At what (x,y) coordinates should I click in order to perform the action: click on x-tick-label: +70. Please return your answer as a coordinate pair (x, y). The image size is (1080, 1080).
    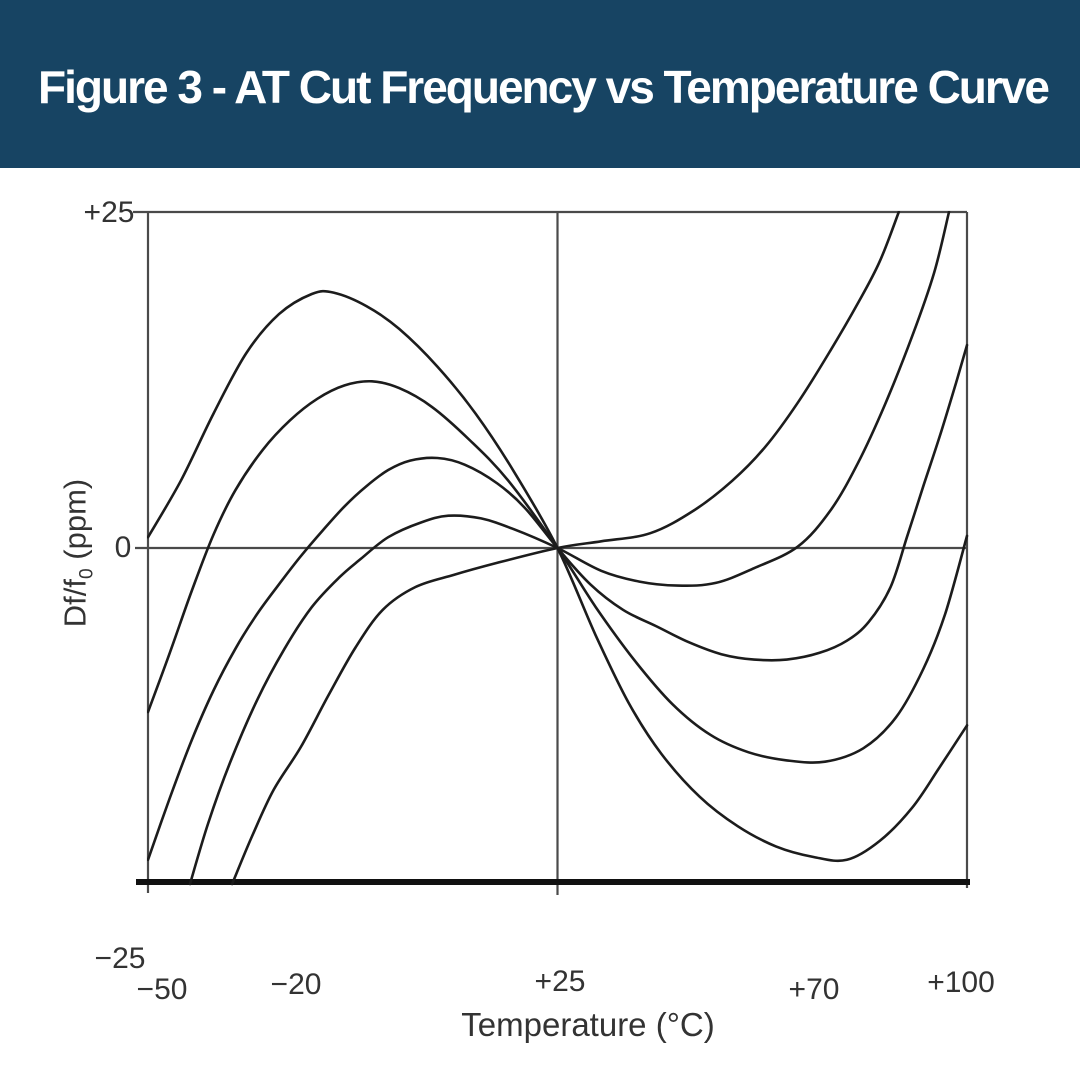
    Looking at the image, I should click on (814, 989).